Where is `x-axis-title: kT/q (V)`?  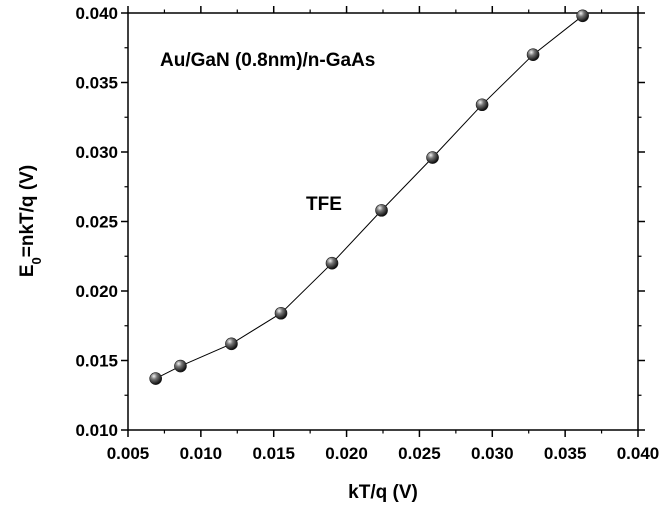 x-axis-title: kT/q (V) is located at coordinates (383, 492).